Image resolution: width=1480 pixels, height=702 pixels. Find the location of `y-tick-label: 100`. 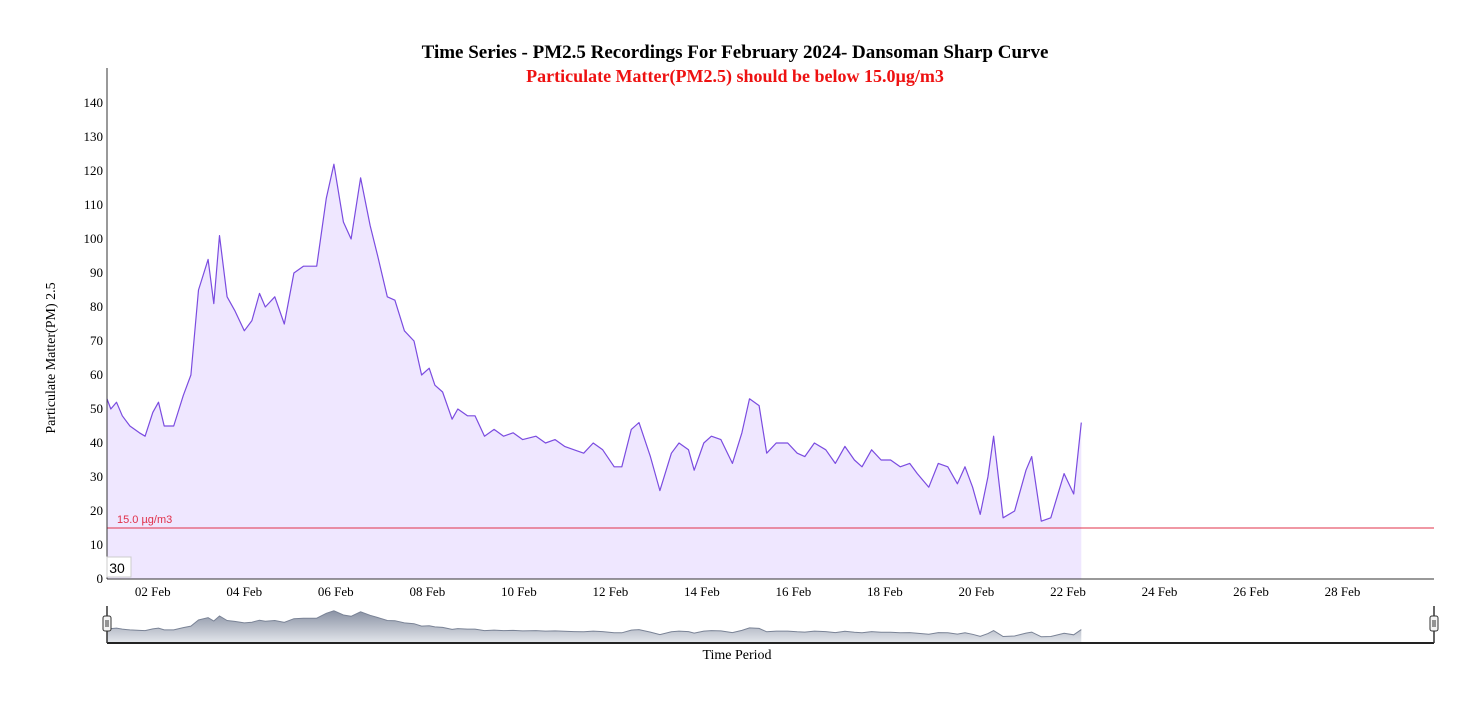

y-tick-label: 100 is located at coordinates (94, 238).